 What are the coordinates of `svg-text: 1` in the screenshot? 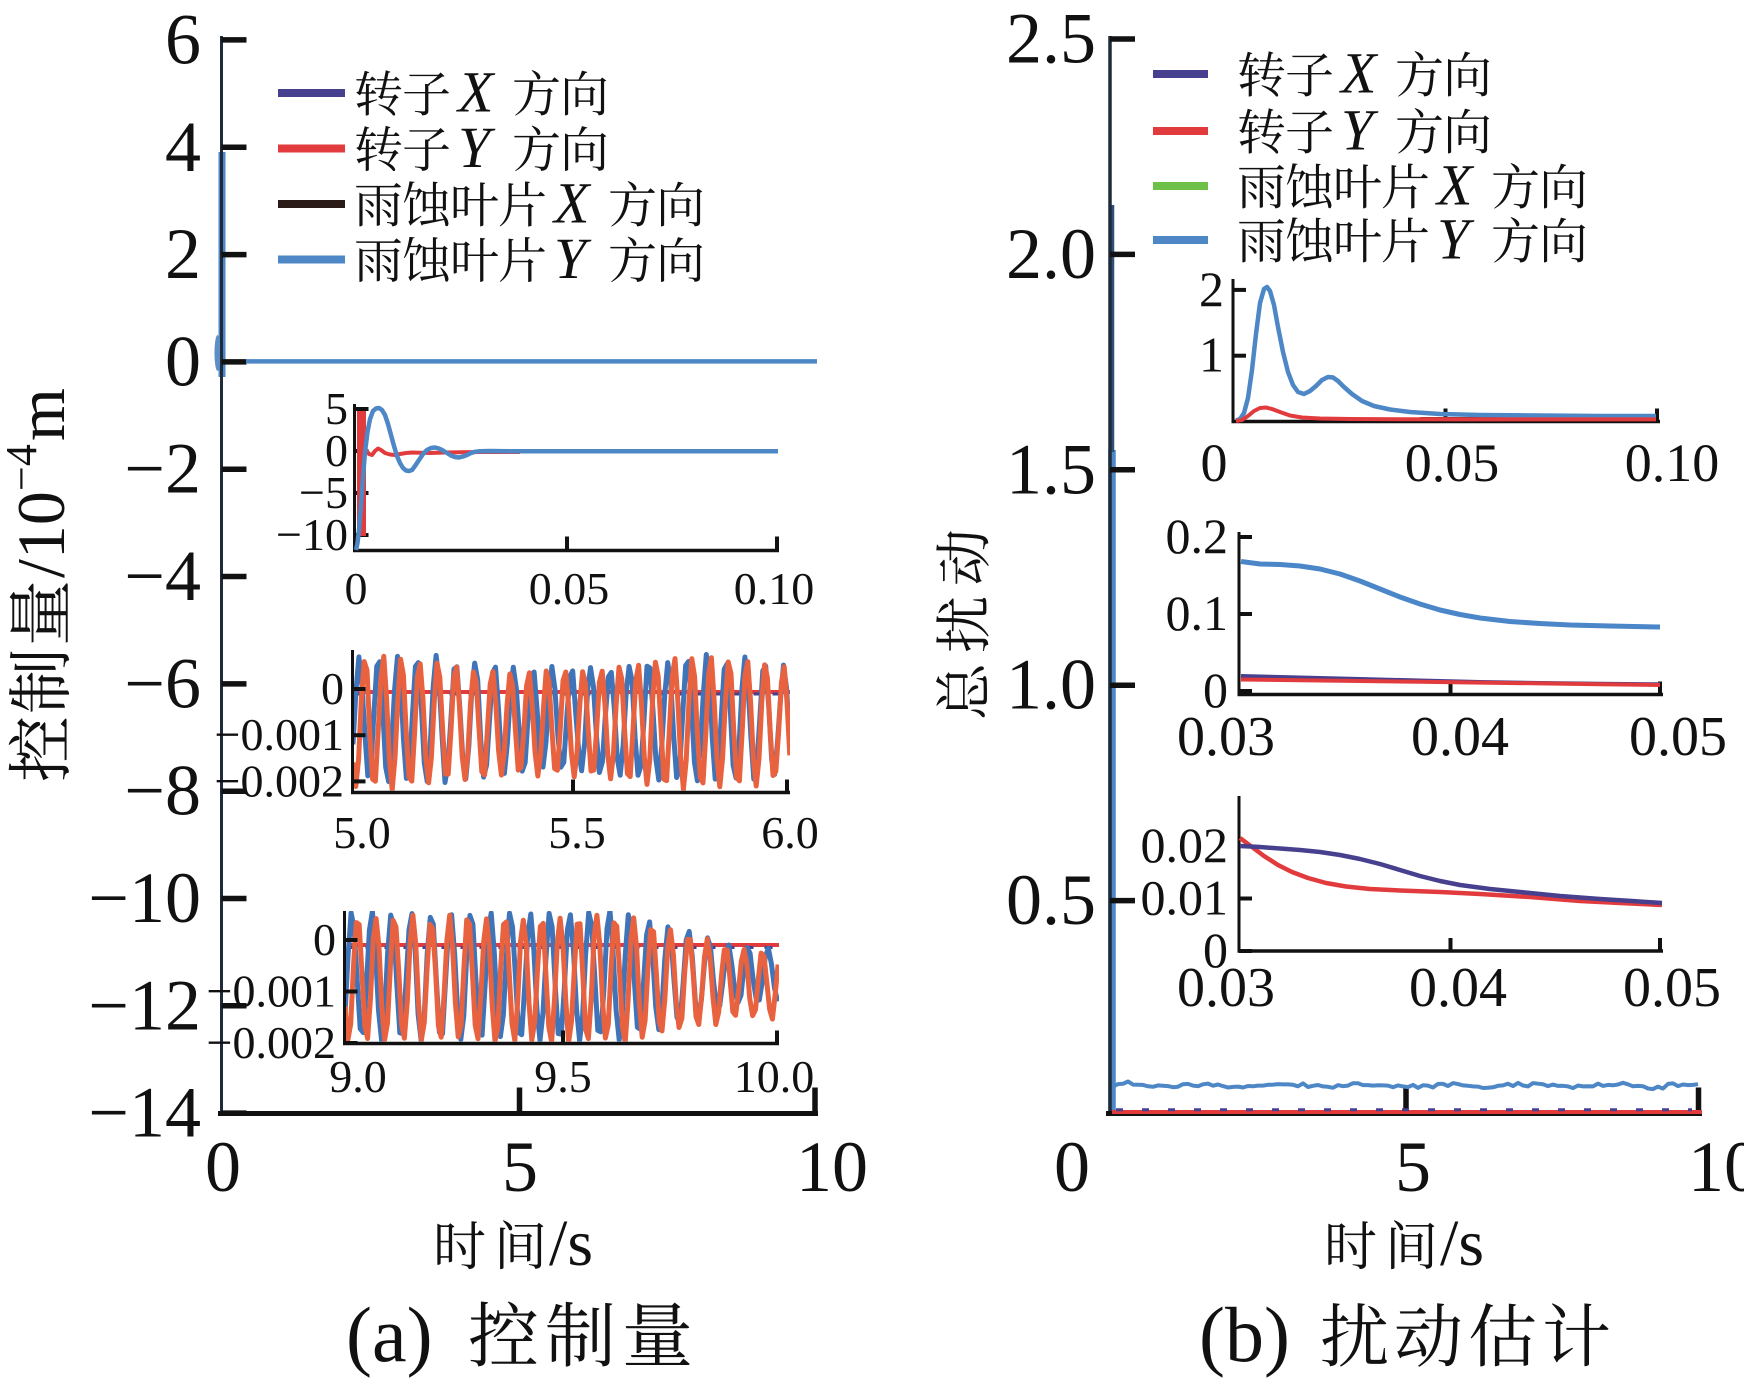 It's located at (1211, 355).